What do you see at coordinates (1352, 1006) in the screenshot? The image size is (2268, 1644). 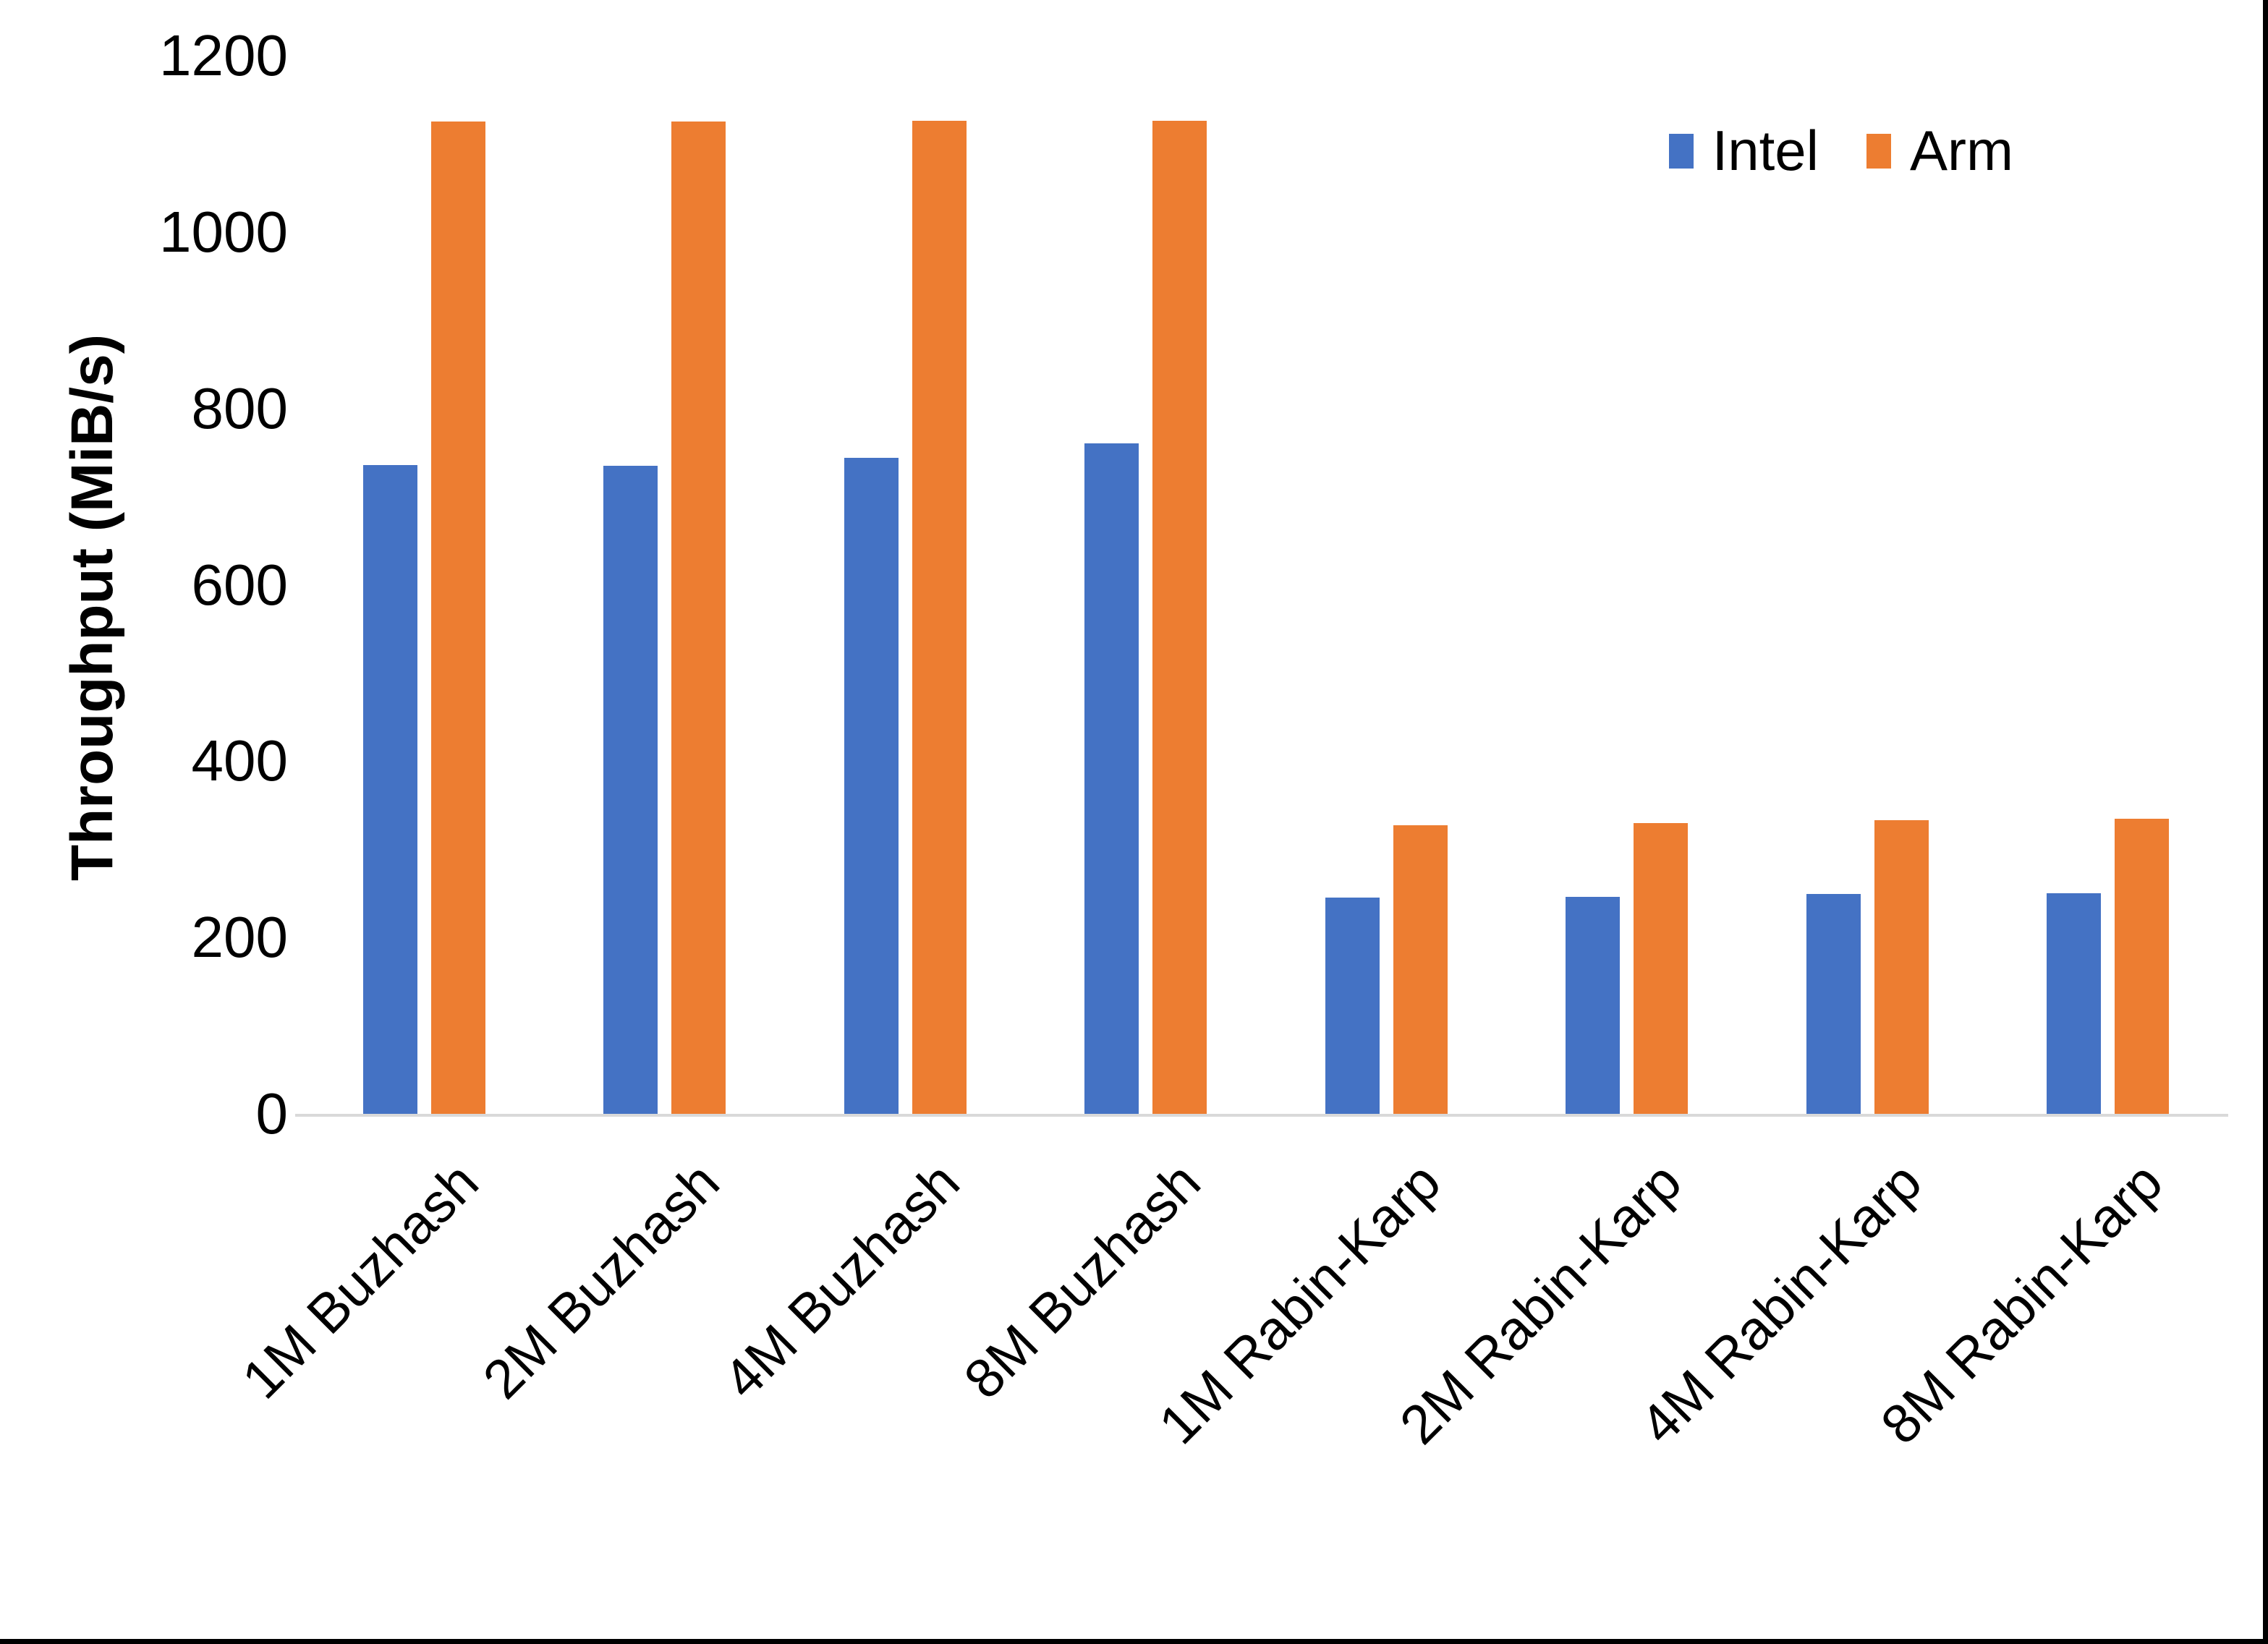 I see `bar-intel-1m-rabin-karp` at bounding box center [1352, 1006].